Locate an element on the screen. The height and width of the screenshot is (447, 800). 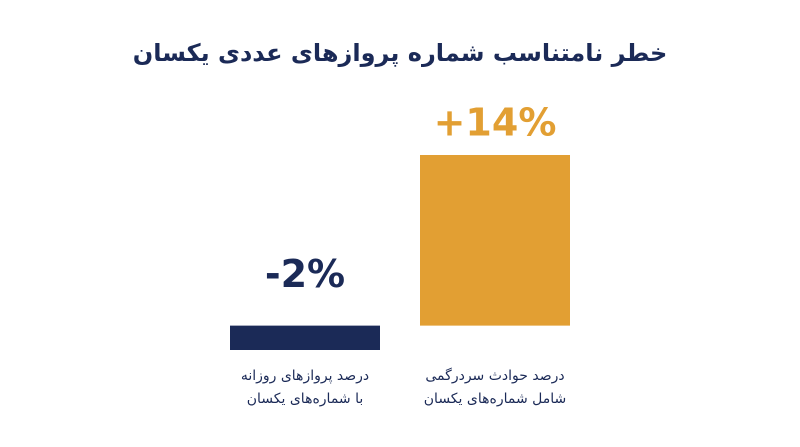
category-label: درصد پروازهای روزانه is located at coordinates (305, 376).